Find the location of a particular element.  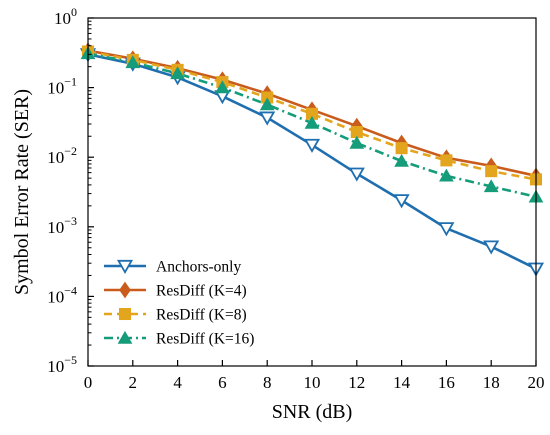

legend-label: Anchors-only is located at coordinates (198, 267).